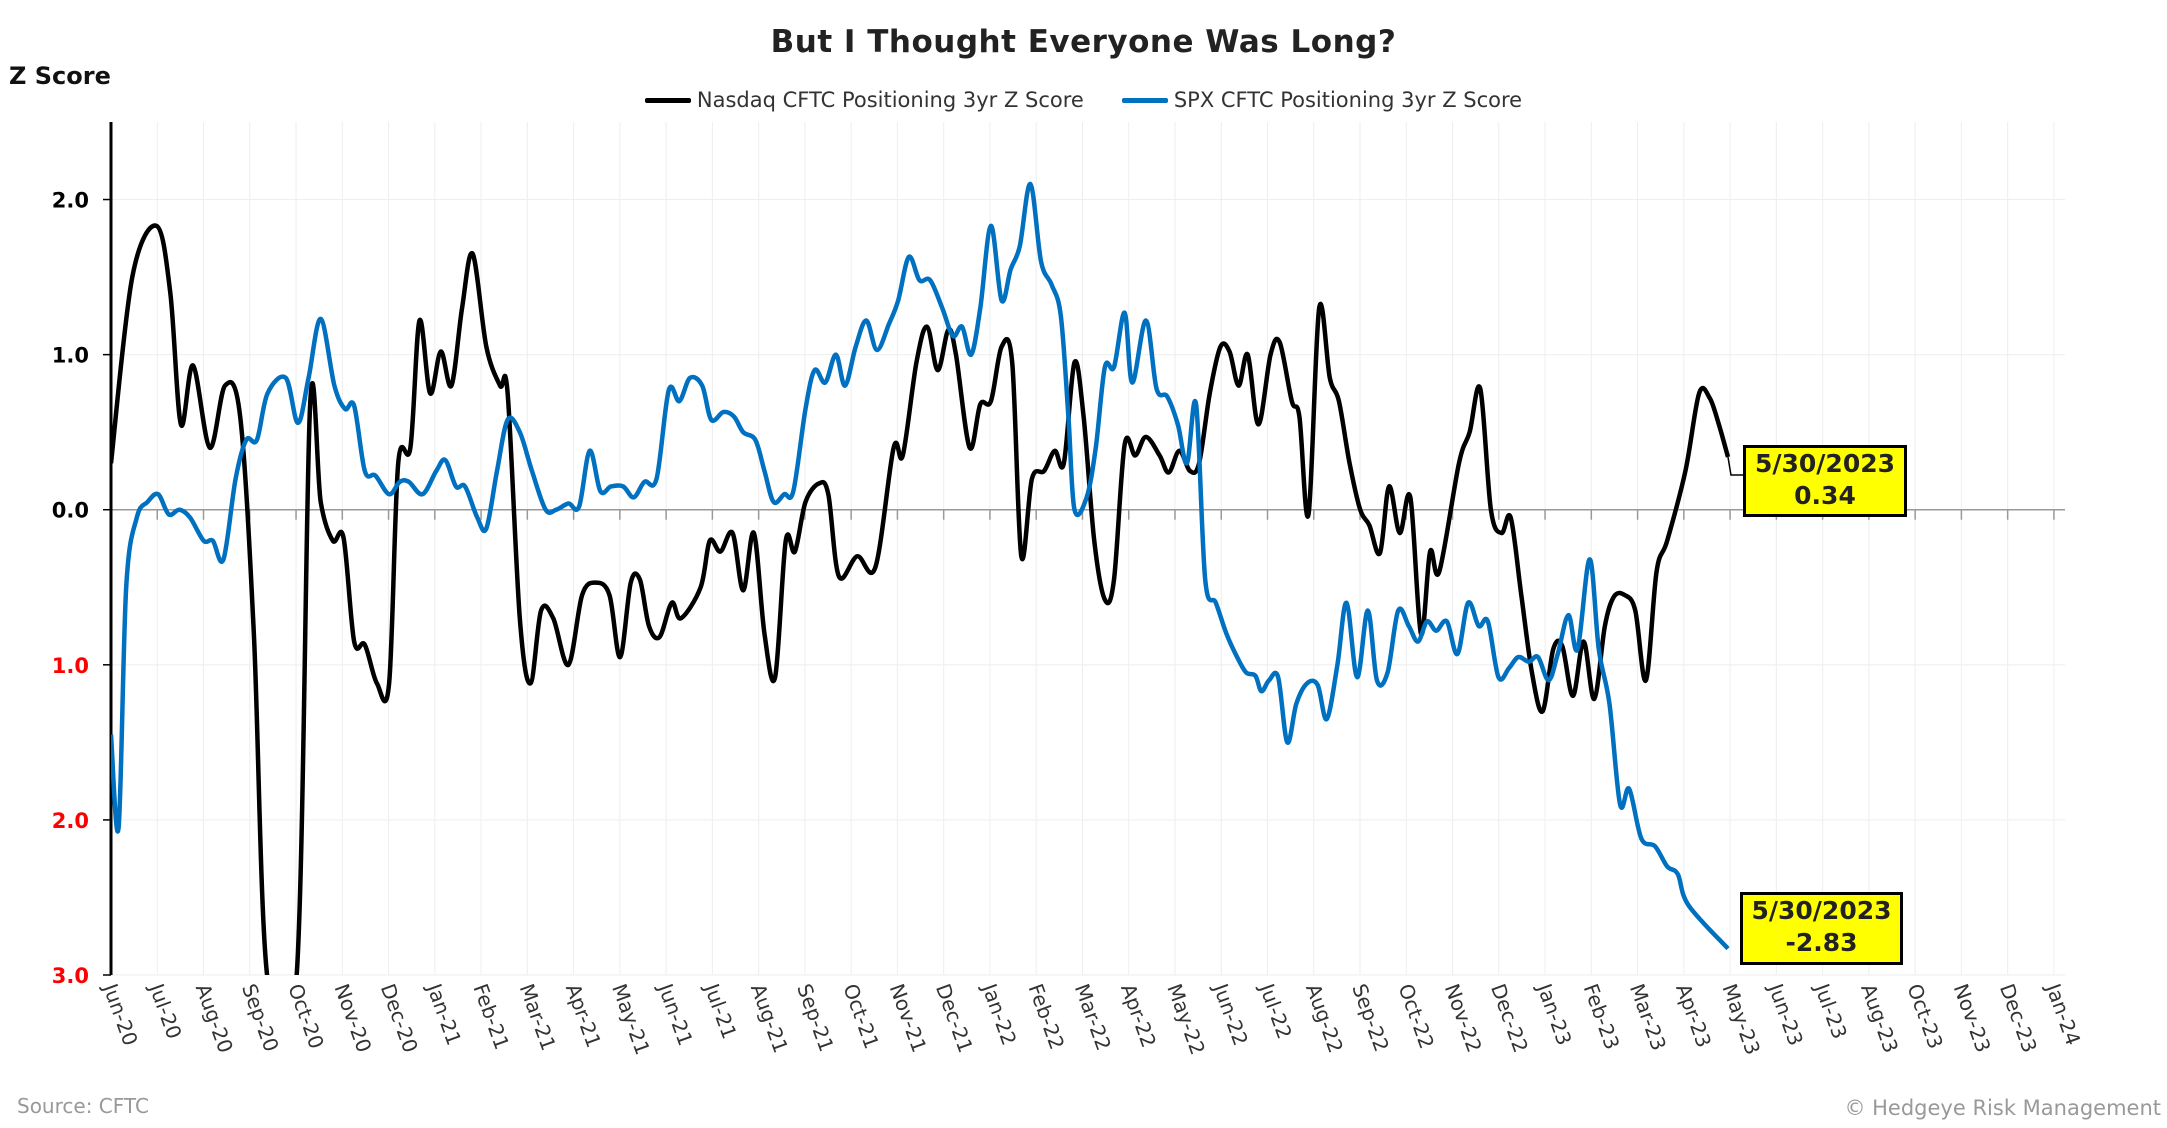 This screenshot has width=2167, height=1128. Describe the element at coordinates (1093, 1017) in the screenshot. I see `x-tick-label: Mar-22` at that location.